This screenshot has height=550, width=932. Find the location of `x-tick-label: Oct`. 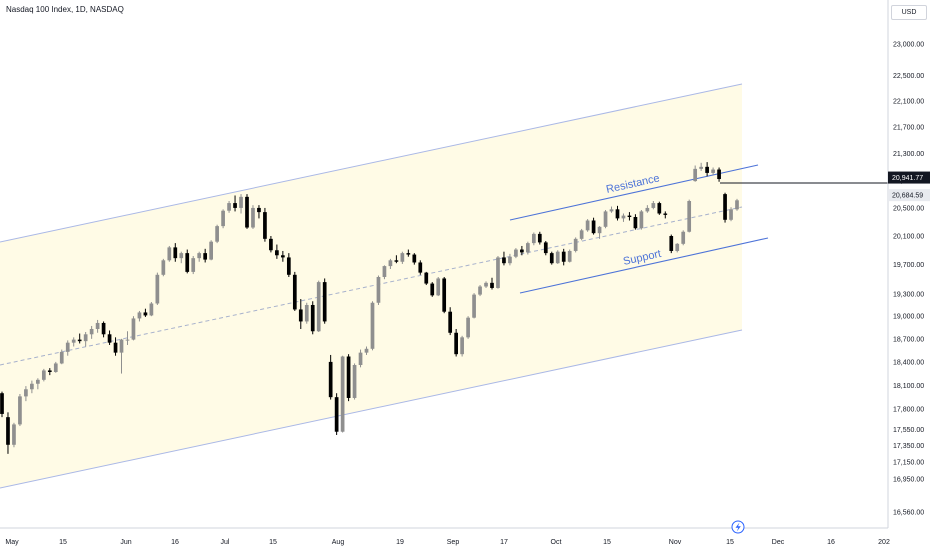

x-tick-label: Oct is located at coordinates (556, 542).